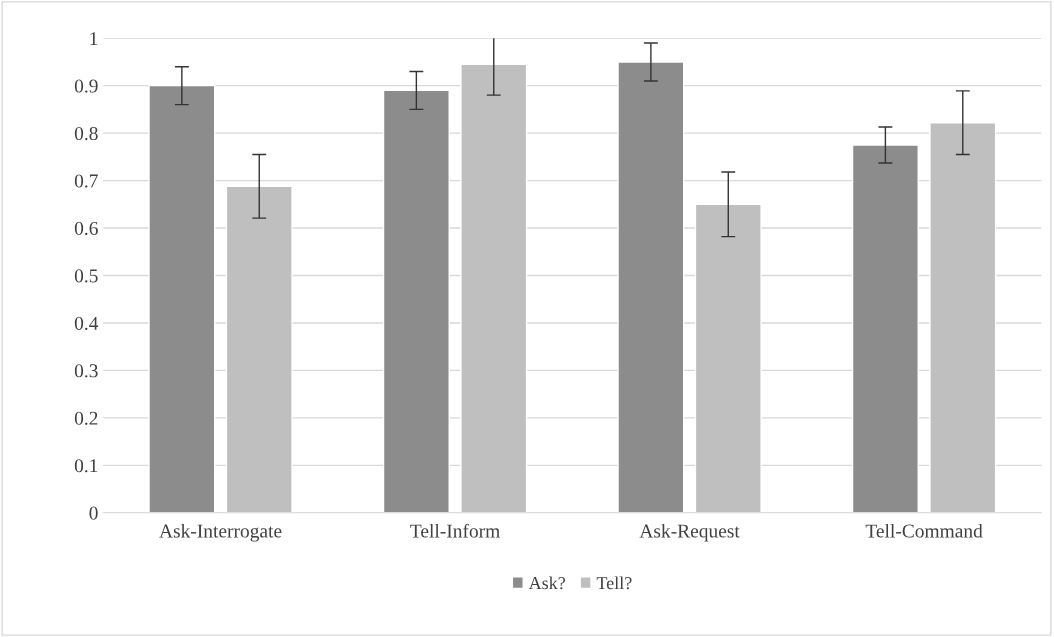 The height and width of the screenshot is (637, 1054). What do you see at coordinates (546, 583) in the screenshot?
I see `legend-label: Ask?` at bounding box center [546, 583].